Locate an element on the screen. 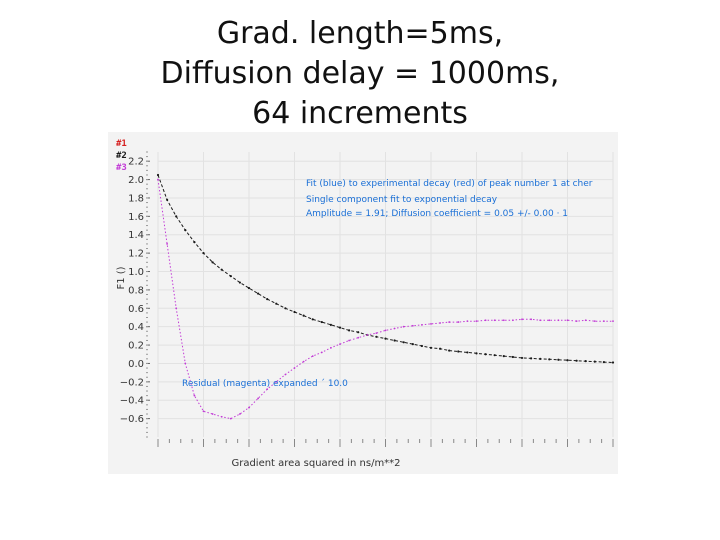  y-tick-label: −0.2 is located at coordinates (132, 382).